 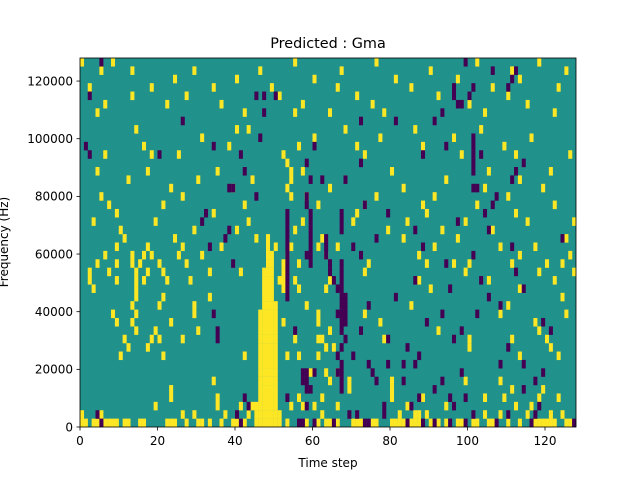 What do you see at coordinates (53, 254) in the screenshot?
I see `y-axis-ticks: 0 20000 40000 60000 80000 100000 120000` at bounding box center [53, 254].